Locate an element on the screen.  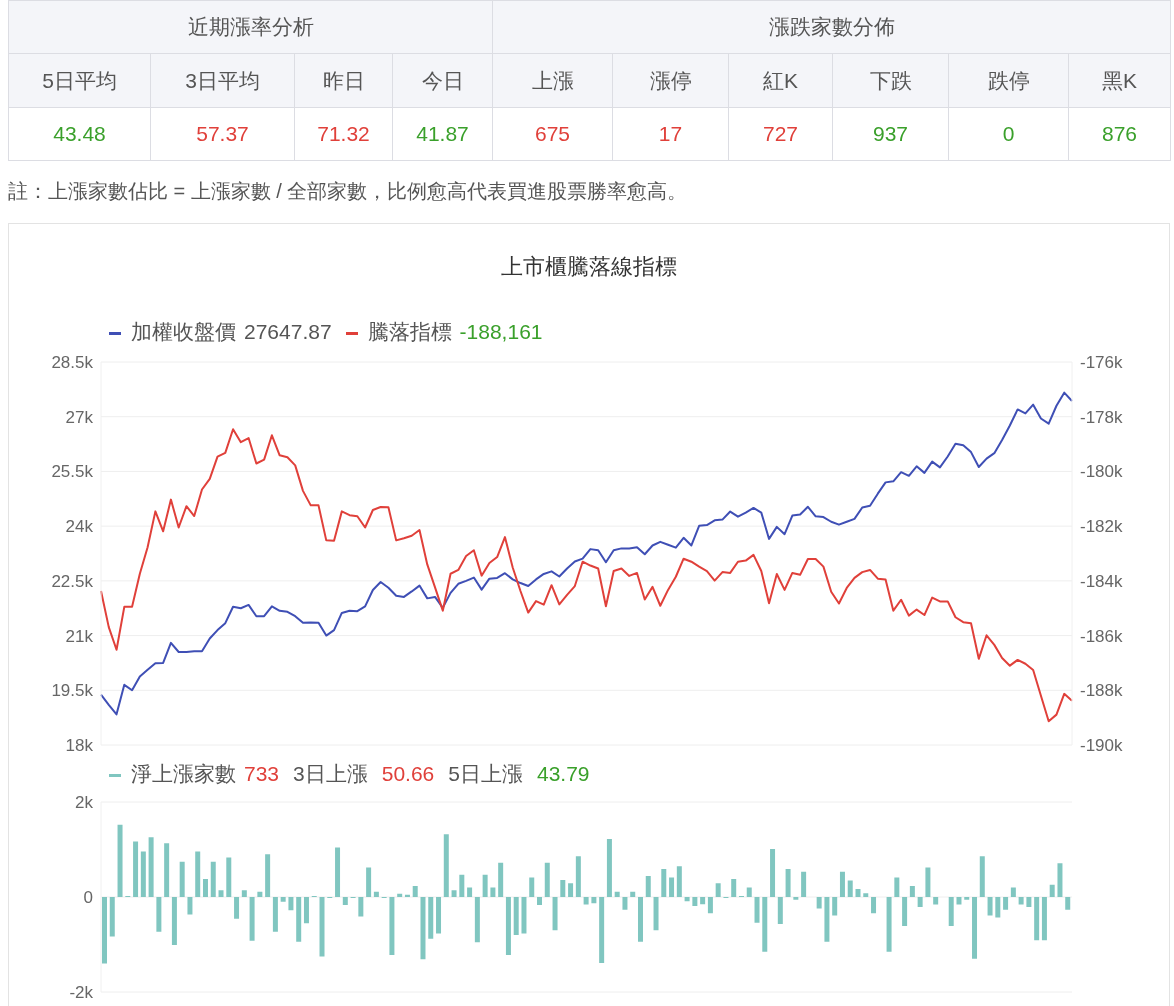
data-label: 57.37 is located at coordinates (222, 134).